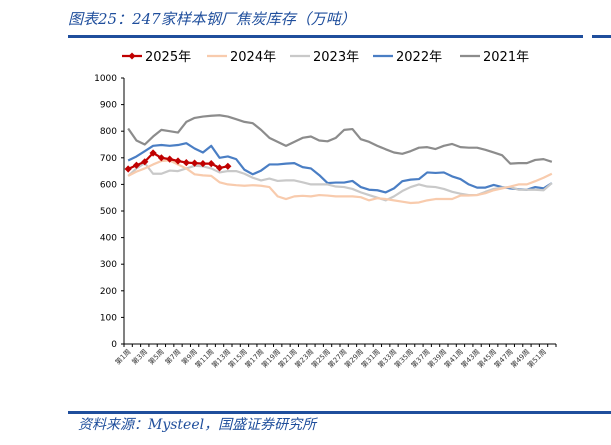 The image size is (611, 445). I want to click on x-tick-label: 第3周, so click(139, 356).